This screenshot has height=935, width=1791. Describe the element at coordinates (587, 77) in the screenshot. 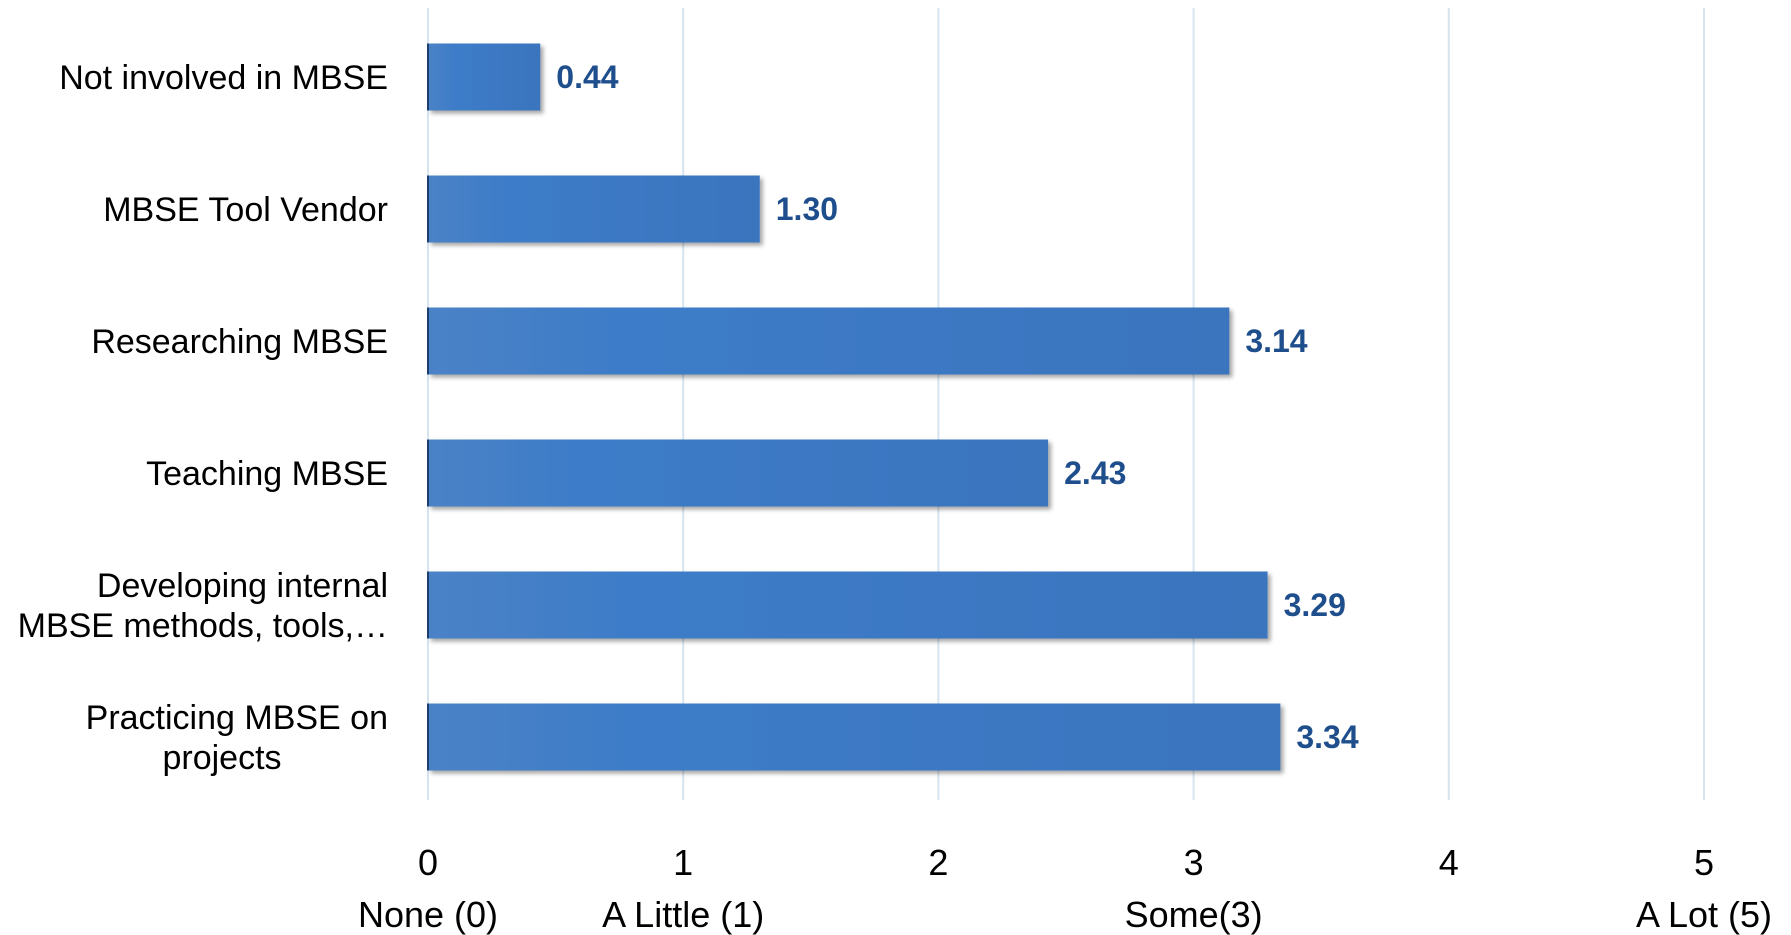

I see `data-label-1: 0.44` at that location.